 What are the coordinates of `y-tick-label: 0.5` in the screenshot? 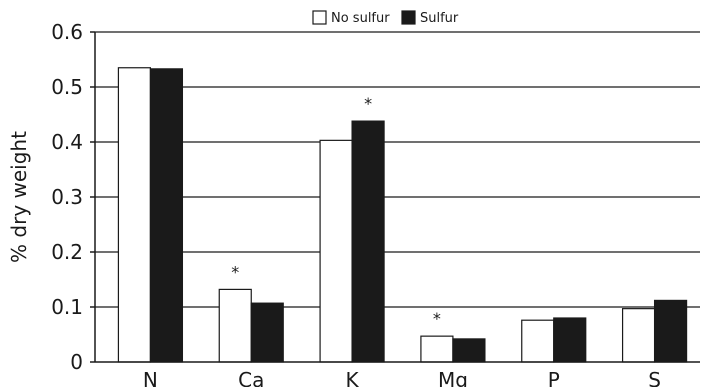 It's located at (67, 87).